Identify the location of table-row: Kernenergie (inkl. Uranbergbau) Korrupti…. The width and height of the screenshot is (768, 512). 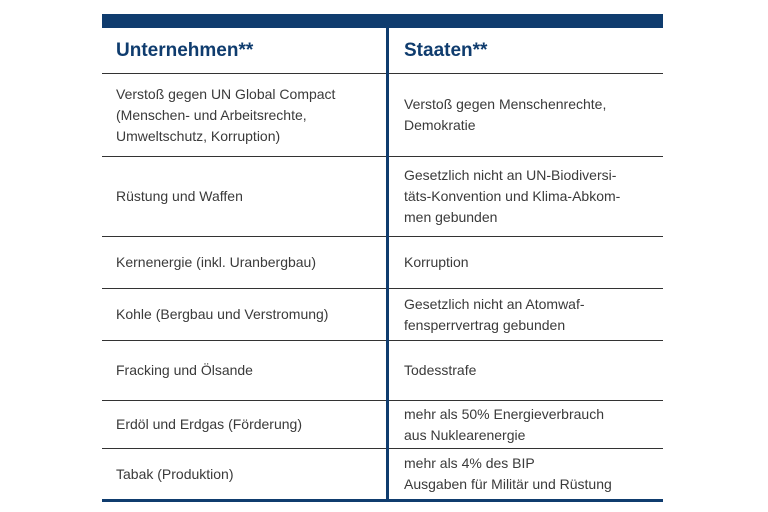
(382, 263).